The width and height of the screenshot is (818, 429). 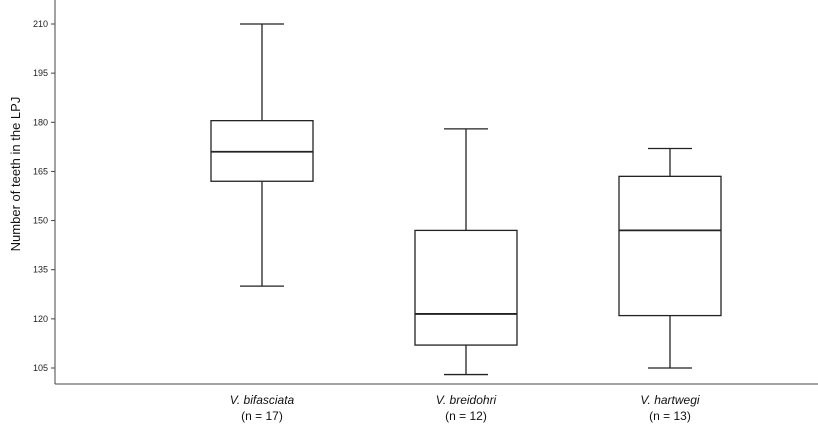 What do you see at coordinates (44, 196) in the screenshot?
I see `y-ticks: 105 120 135 150 165 180 195 210` at bounding box center [44, 196].